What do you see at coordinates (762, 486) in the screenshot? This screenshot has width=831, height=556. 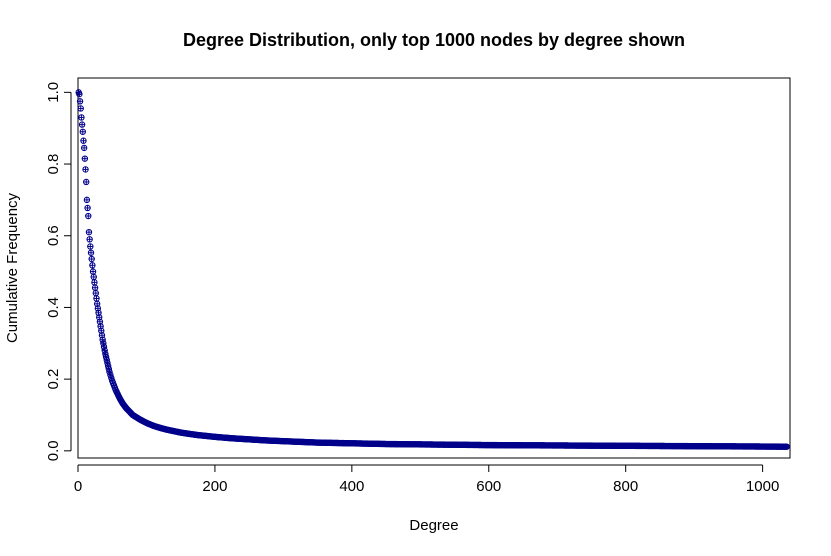 I see `x-tick-label: 1000` at bounding box center [762, 486].